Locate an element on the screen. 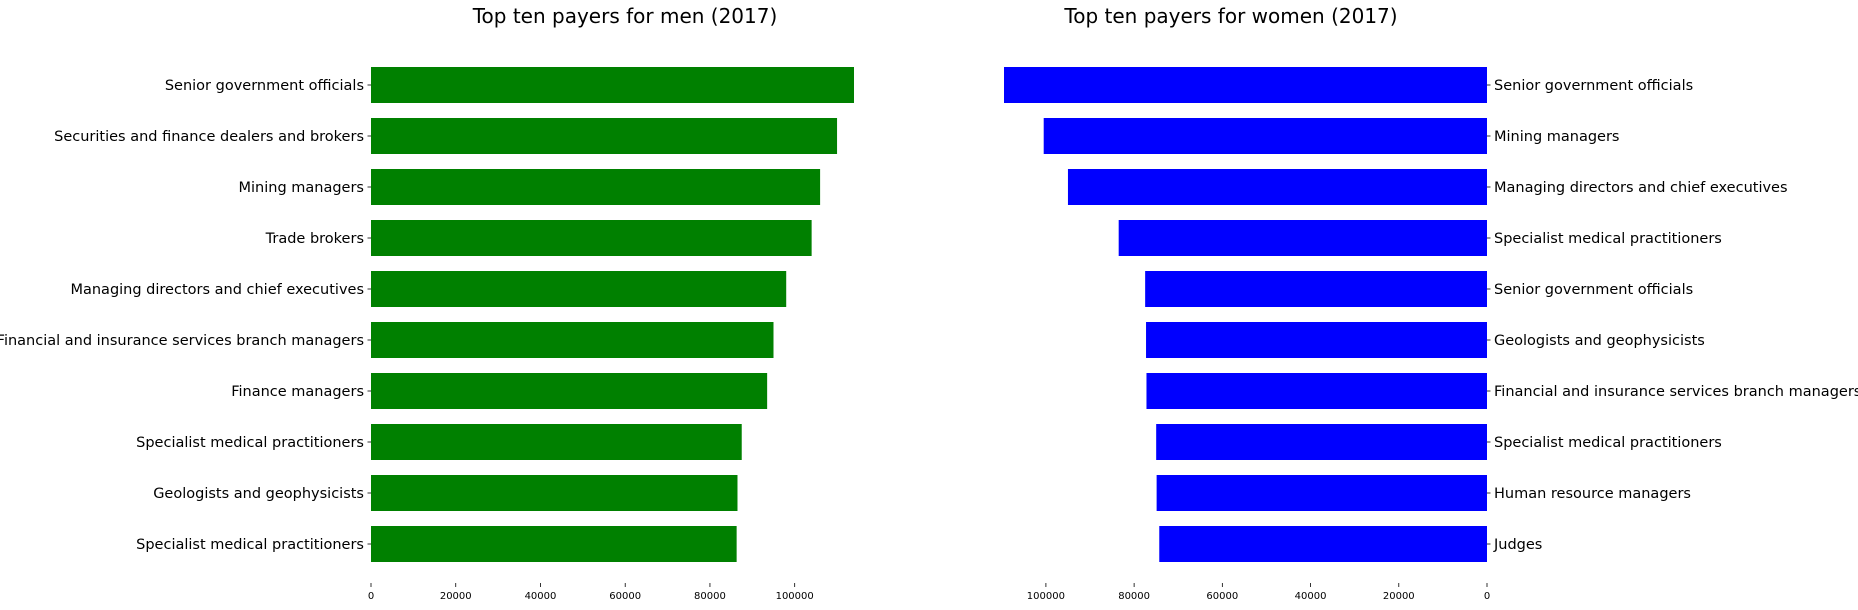  women-category-label: Judges is located at coordinates (1517, 545).